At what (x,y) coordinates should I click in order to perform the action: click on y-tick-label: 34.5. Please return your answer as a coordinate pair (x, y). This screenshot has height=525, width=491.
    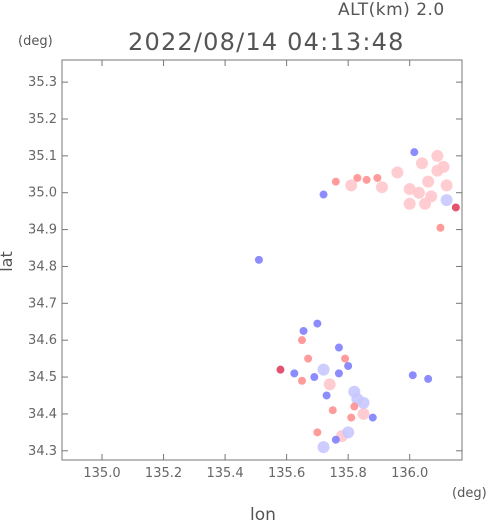
    Looking at the image, I should click on (42, 377).